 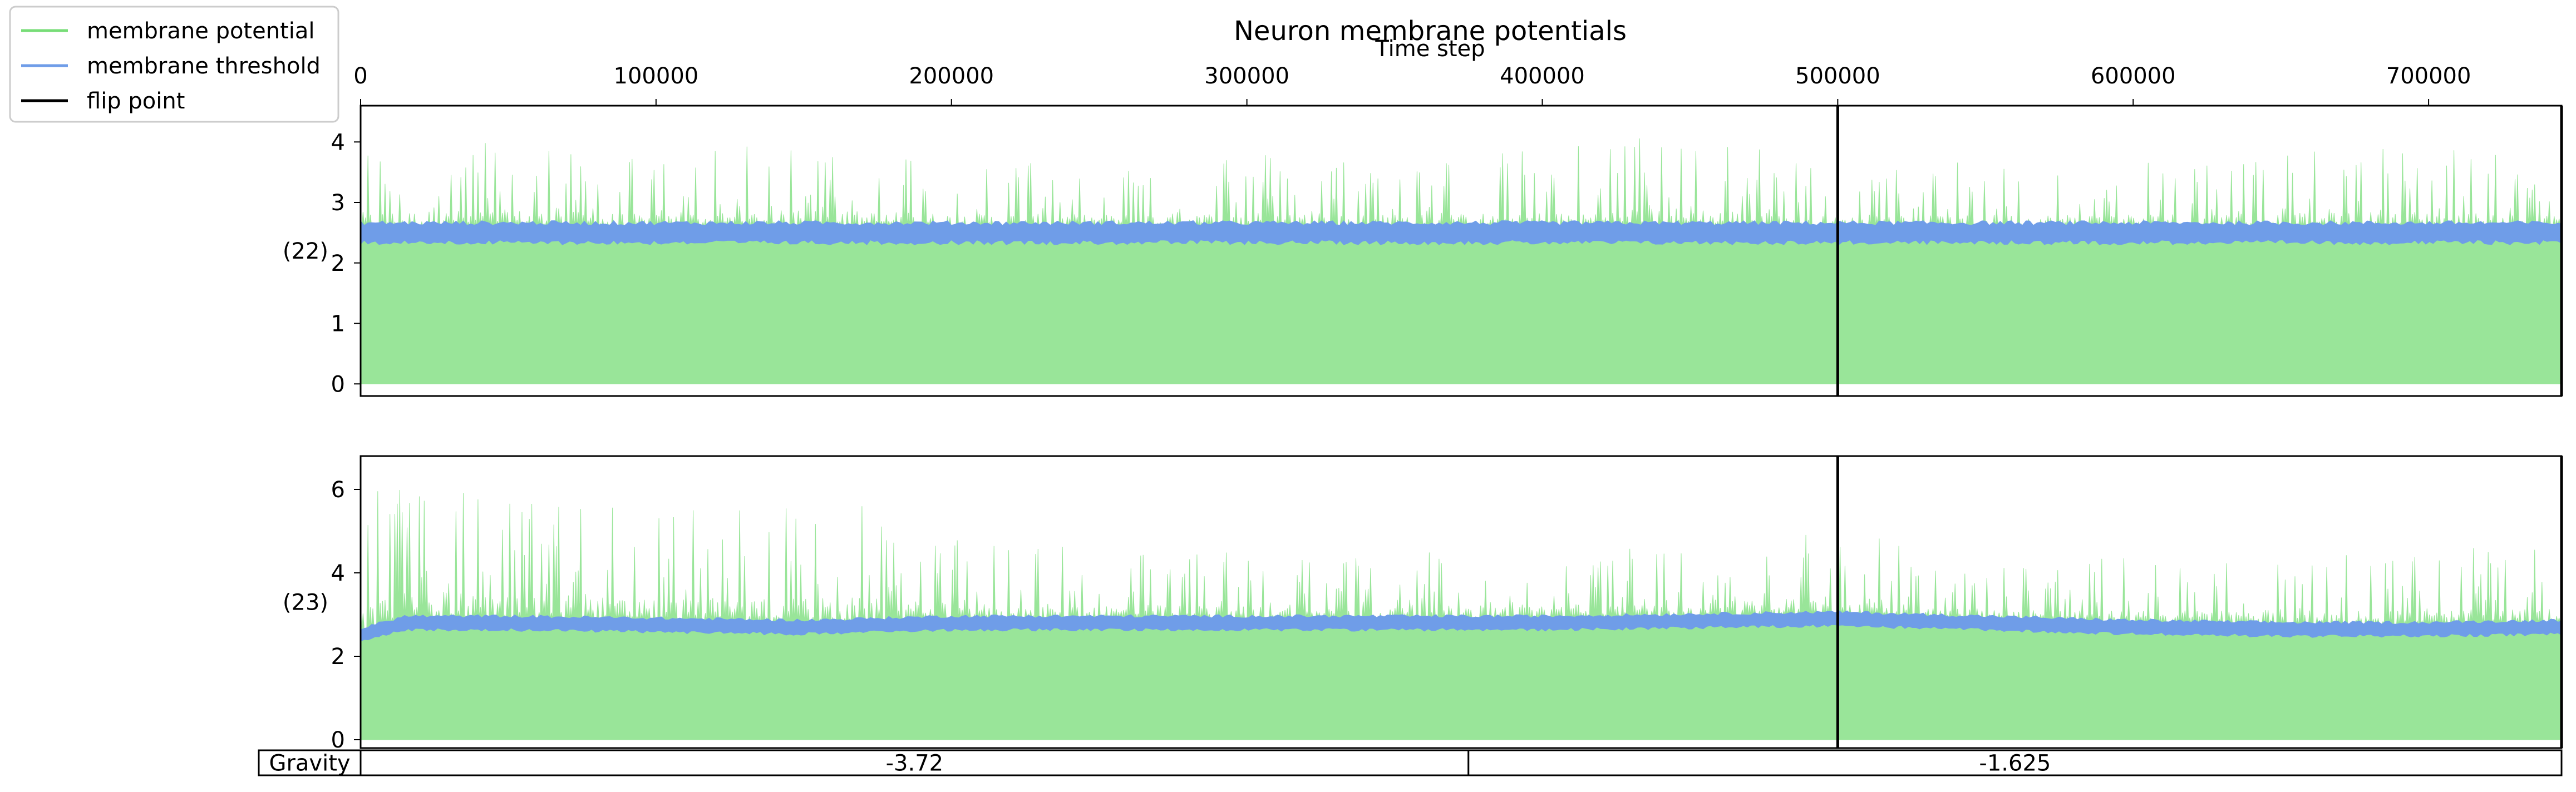 What do you see at coordinates (2428, 76) in the screenshot?
I see `x-tick-label: 700000` at bounding box center [2428, 76].